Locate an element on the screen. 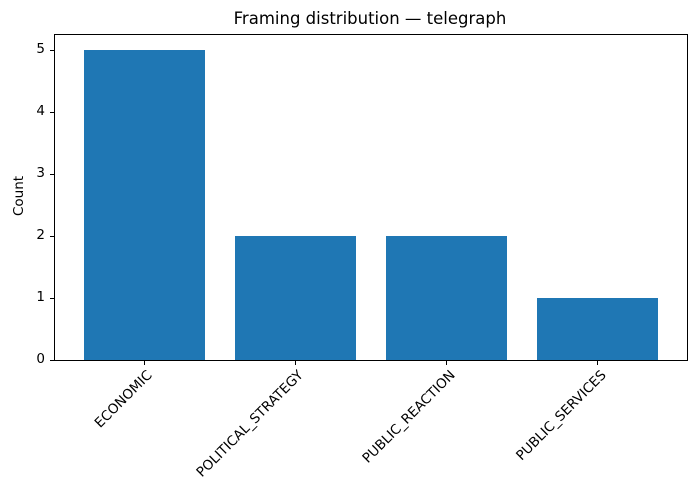 The image size is (700, 500). bar-economic is located at coordinates (144, 205).